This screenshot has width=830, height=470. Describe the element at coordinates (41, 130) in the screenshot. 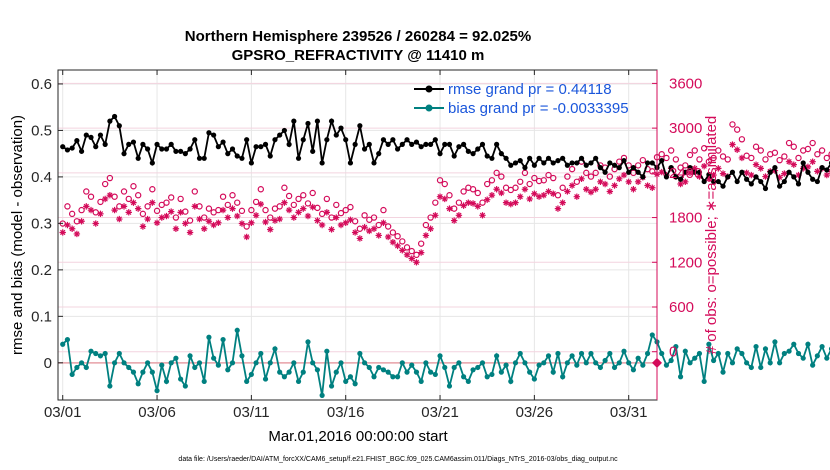

I see `y-tick-label-left: 0.5` at that location.